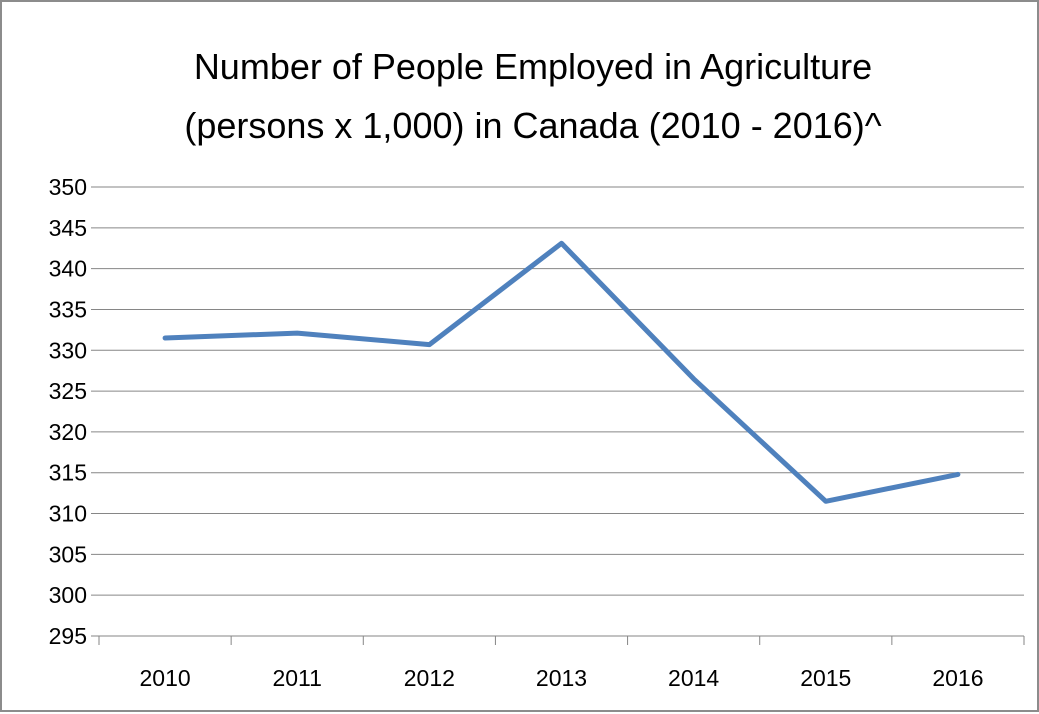 This screenshot has width=1039, height=714. I want to click on x-axis, so click(561, 640).